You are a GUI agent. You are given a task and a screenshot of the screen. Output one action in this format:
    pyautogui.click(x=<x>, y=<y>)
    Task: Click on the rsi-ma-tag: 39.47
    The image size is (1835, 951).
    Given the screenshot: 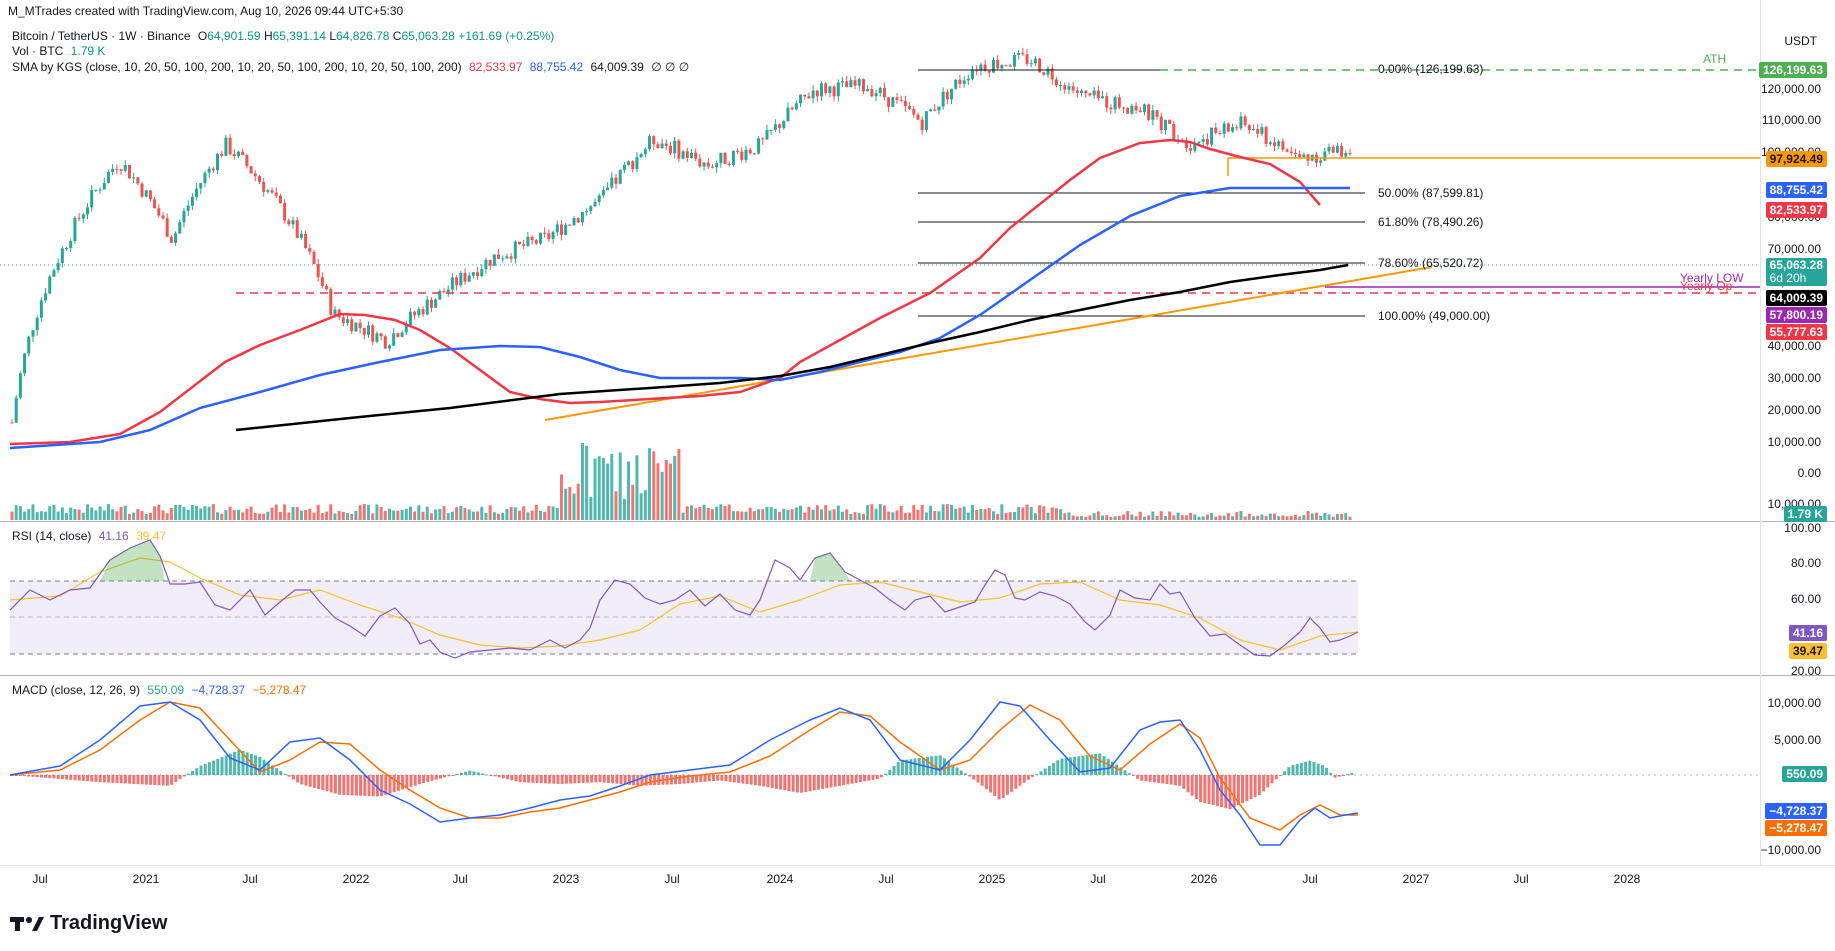 What is the action you would take?
    pyautogui.click(x=1807, y=651)
    